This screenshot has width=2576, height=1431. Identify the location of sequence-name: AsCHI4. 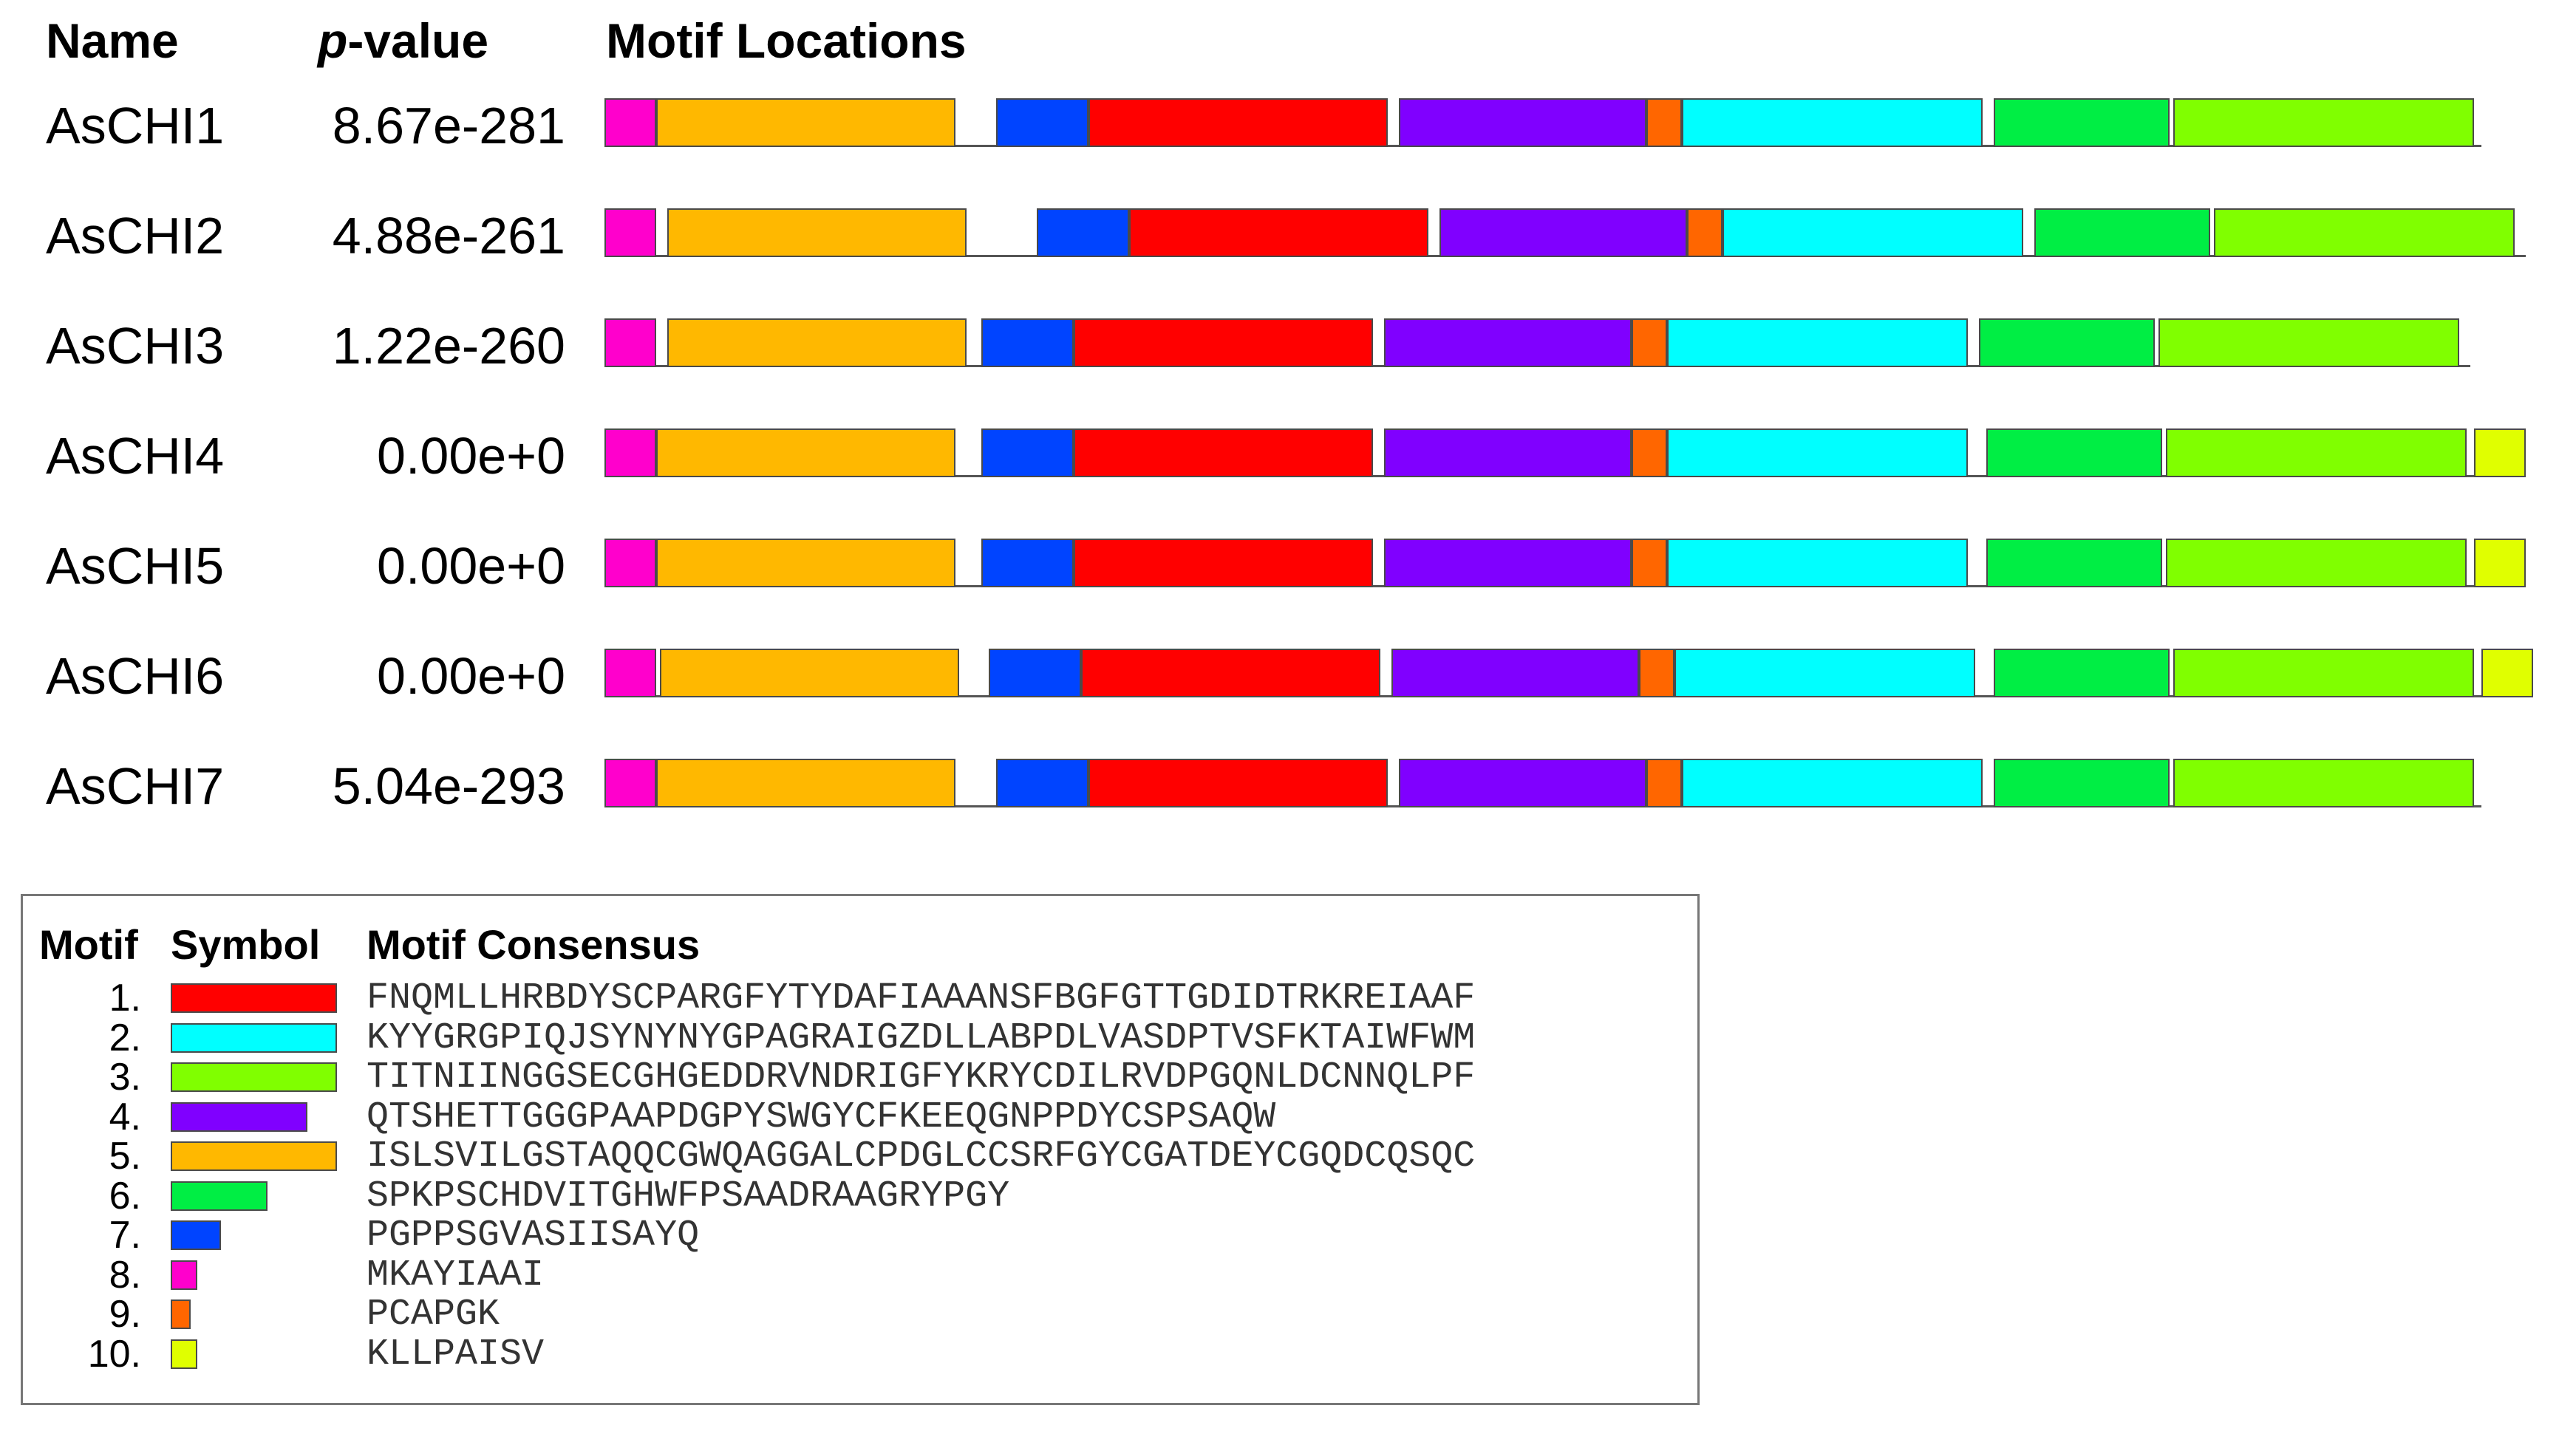
(135, 456).